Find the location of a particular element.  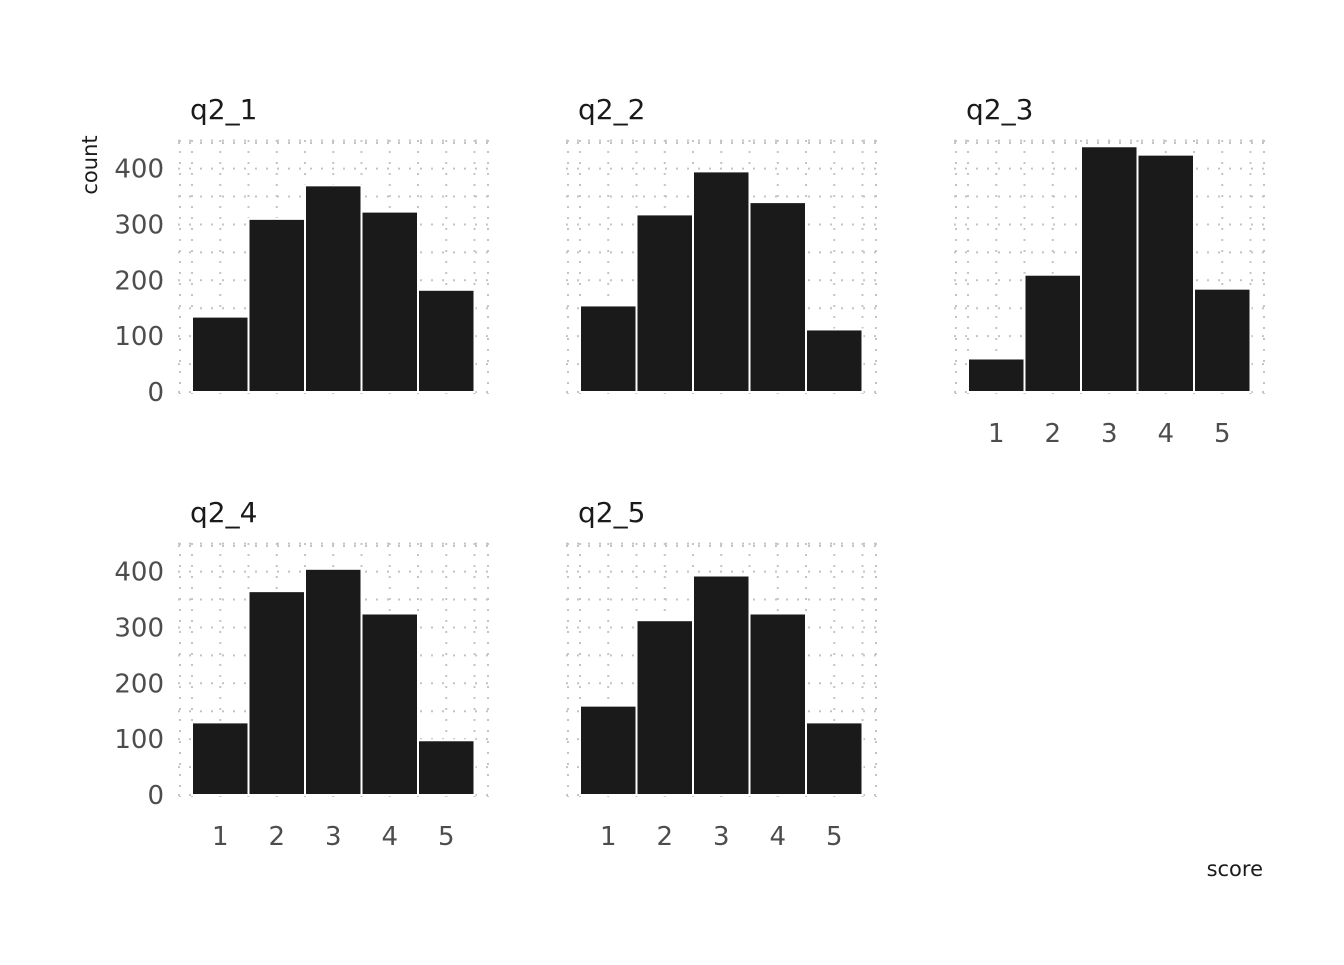

facet-panel-1: q2_1 0 100 200 300 400 is located at coordinates (302, 250).